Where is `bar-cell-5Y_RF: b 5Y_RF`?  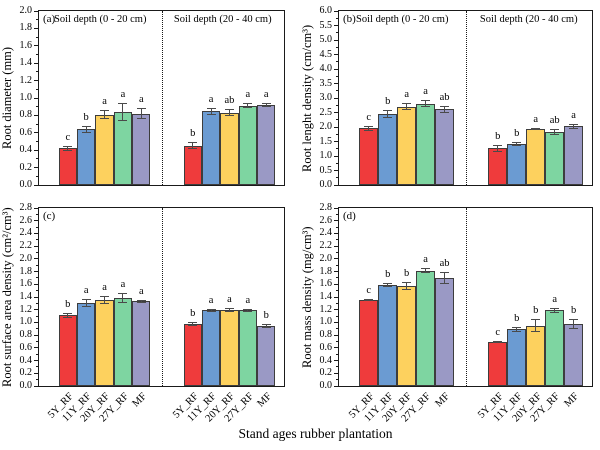
bar-cell-5Y_RF: b 5Y_RF is located at coordinates (186, 314).